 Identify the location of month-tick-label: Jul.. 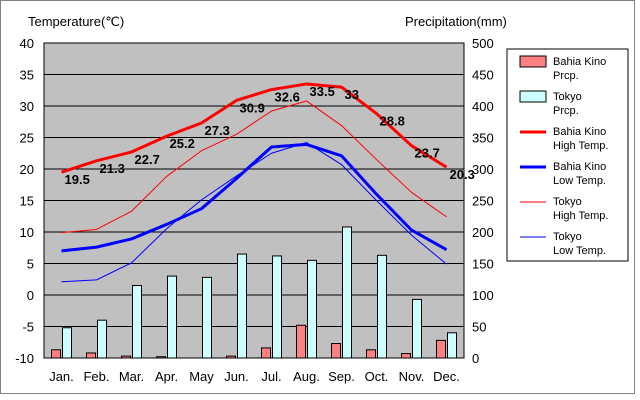
(271, 376).